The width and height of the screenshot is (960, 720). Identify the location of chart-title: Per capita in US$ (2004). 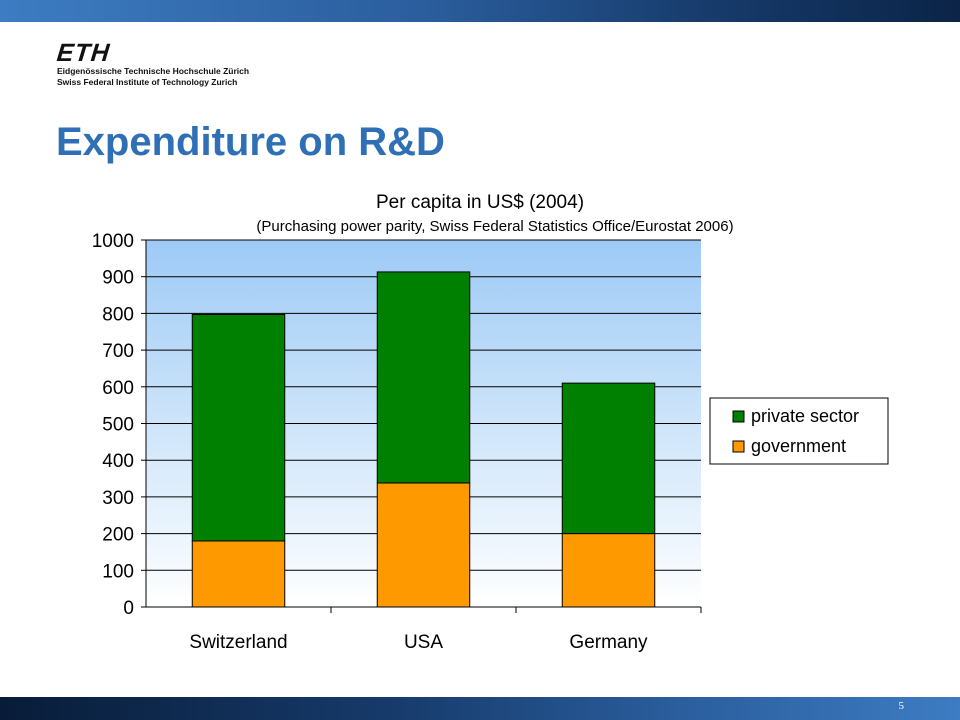
(480, 202).